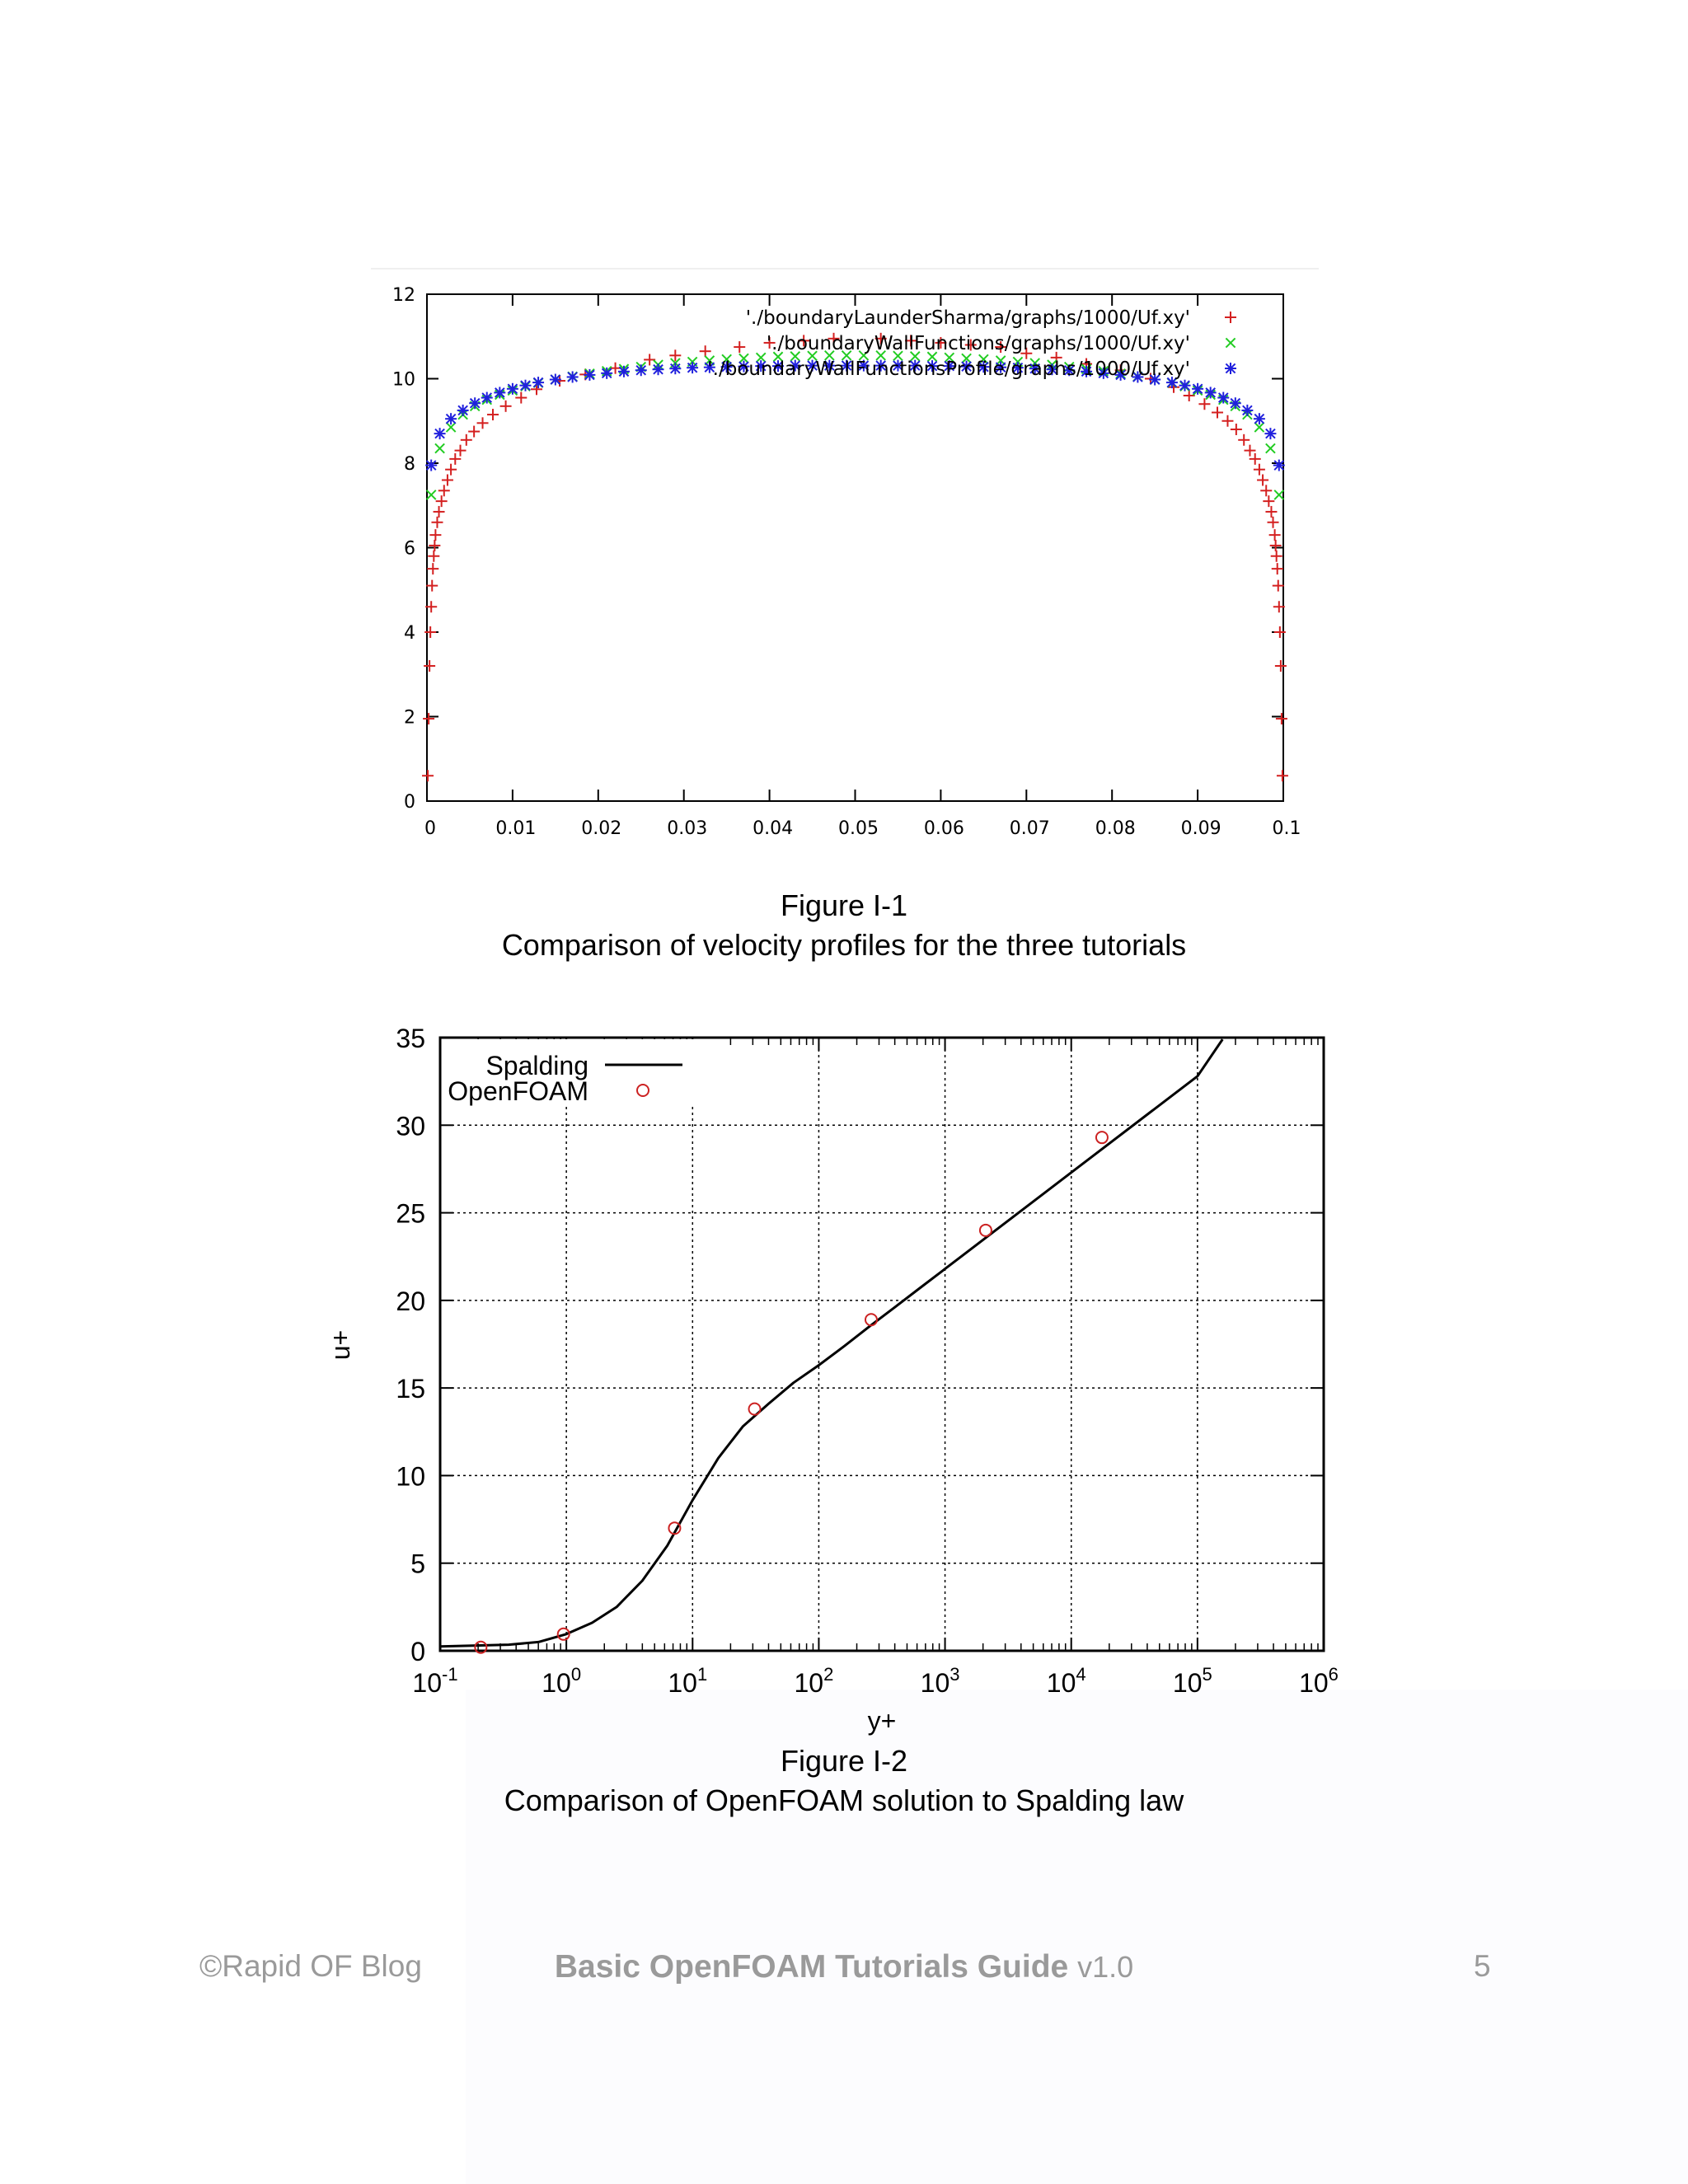 The height and width of the screenshot is (2184, 1688). Describe the element at coordinates (814, 1681) in the screenshot. I see `chart2-x-tick-label: 10²` at that location.